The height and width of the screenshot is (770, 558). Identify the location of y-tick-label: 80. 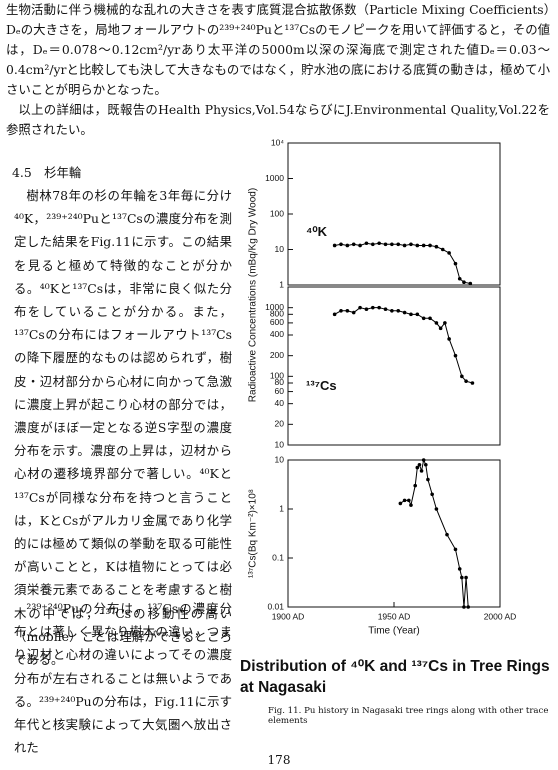
(280, 382).